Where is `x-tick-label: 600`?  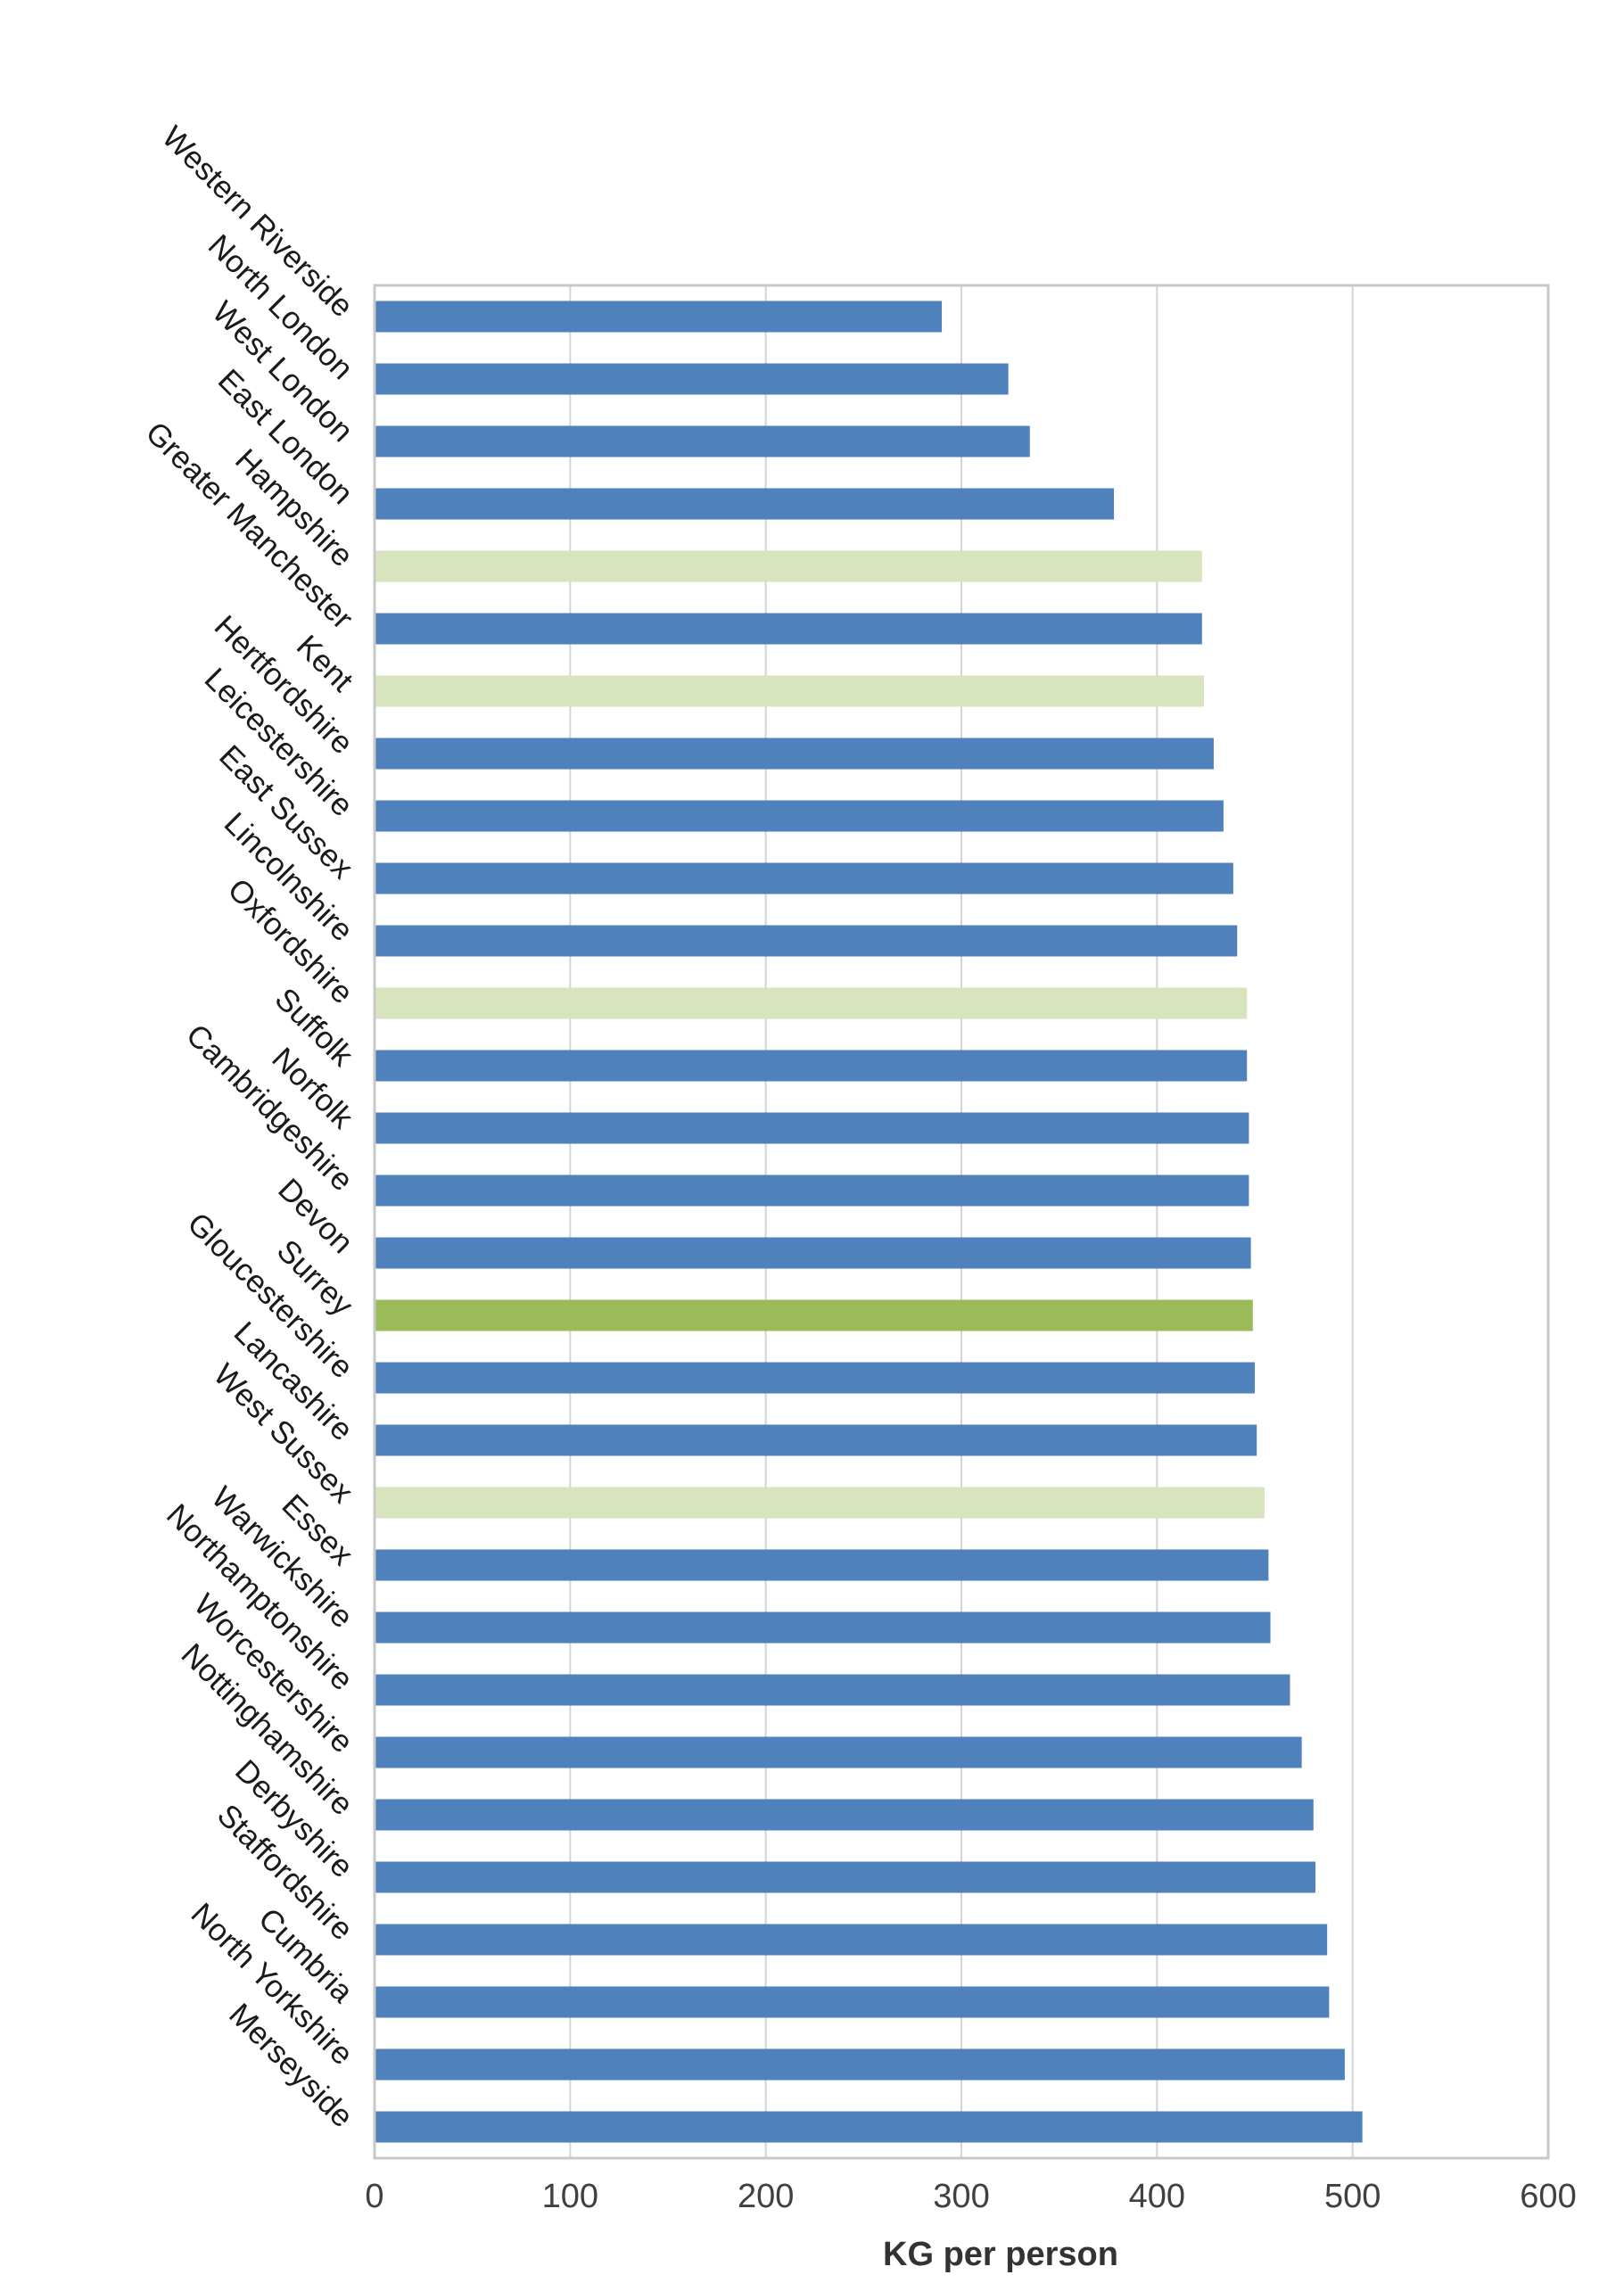 x-tick-label: 600 is located at coordinates (1548, 2196).